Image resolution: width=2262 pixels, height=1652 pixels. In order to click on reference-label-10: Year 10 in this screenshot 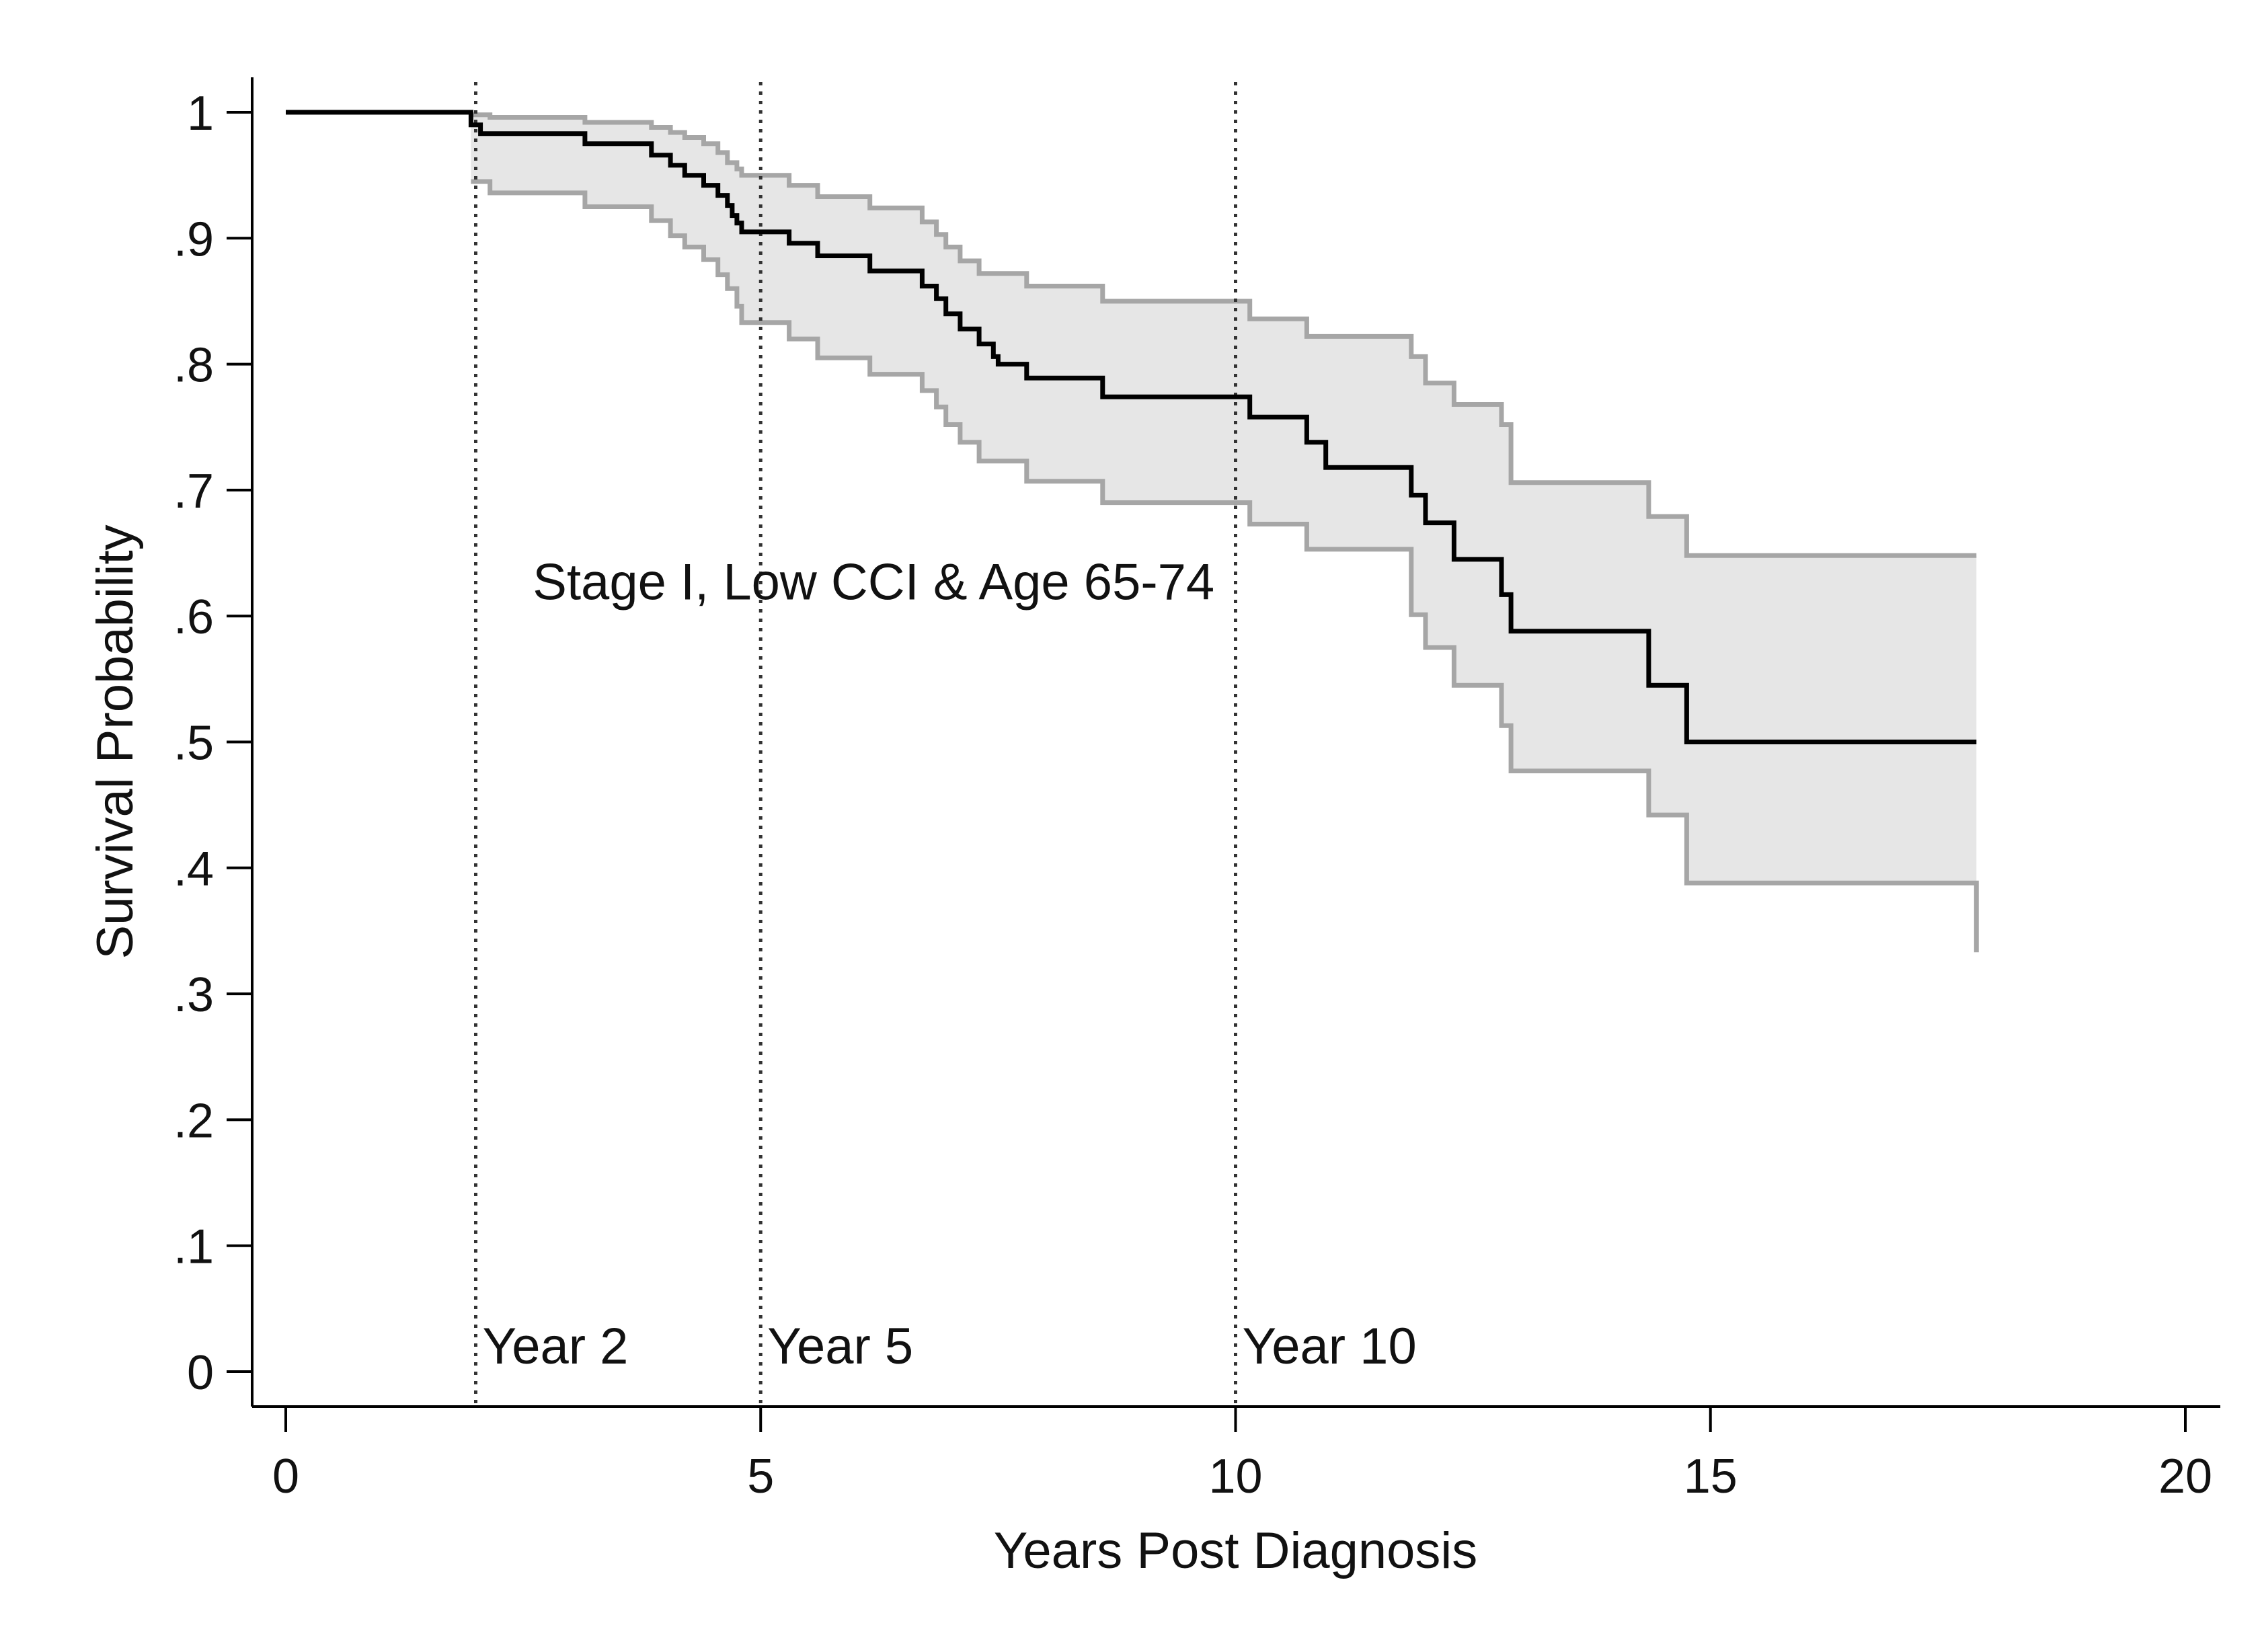, I will do `click(1330, 1346)`.